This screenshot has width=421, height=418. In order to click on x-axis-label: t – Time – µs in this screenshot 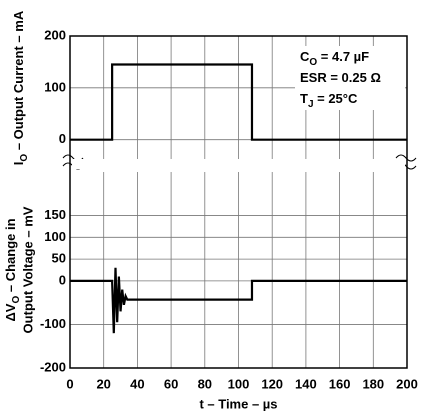, I will do `click(238, 403)`.